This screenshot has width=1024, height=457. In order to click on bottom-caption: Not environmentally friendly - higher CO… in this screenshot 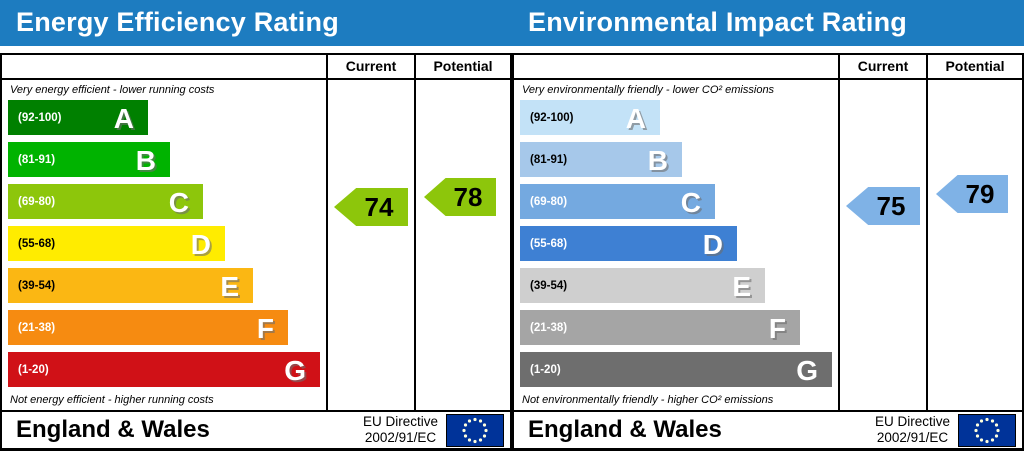, I will do `click(648, 400)`.